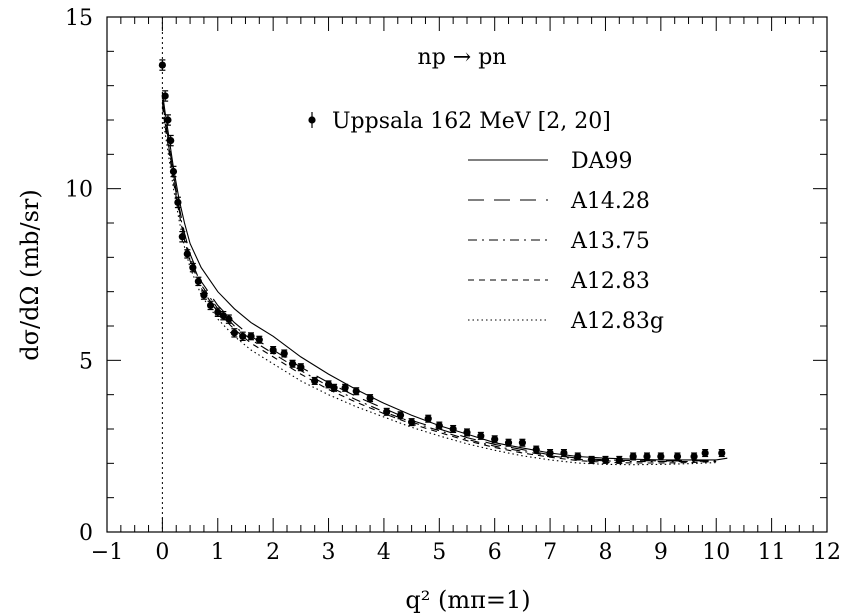  Describe the element at coordinates (617, 321) in the screenshot. I see `legend-label-a12-83g: A12.83g` at that location.